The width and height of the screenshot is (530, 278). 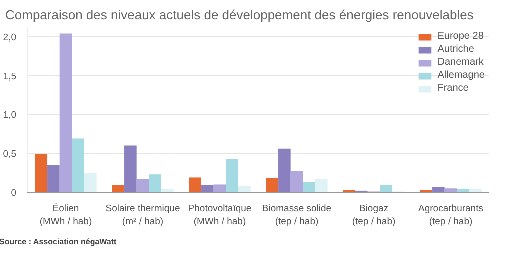 What do you see at coordinates (14, 193) in the screenshot?
I see `y-tick-label: 0` at bounding box center [14, 193].